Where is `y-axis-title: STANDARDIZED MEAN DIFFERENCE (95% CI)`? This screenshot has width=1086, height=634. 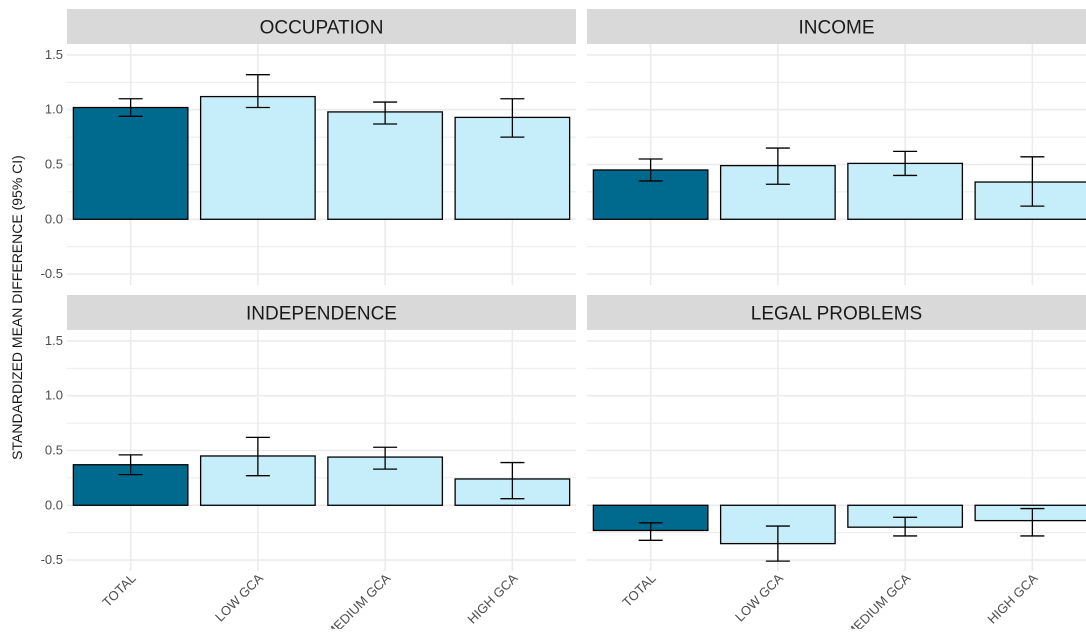
y-axis-title: STANDARDIZED MEAN DIFFERENCE (95% CI) is located at coordinates (17, 307).